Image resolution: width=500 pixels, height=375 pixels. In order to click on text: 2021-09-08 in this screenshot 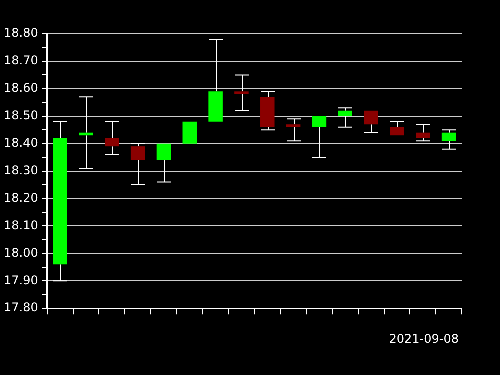, I will do `click(424, 339)`.